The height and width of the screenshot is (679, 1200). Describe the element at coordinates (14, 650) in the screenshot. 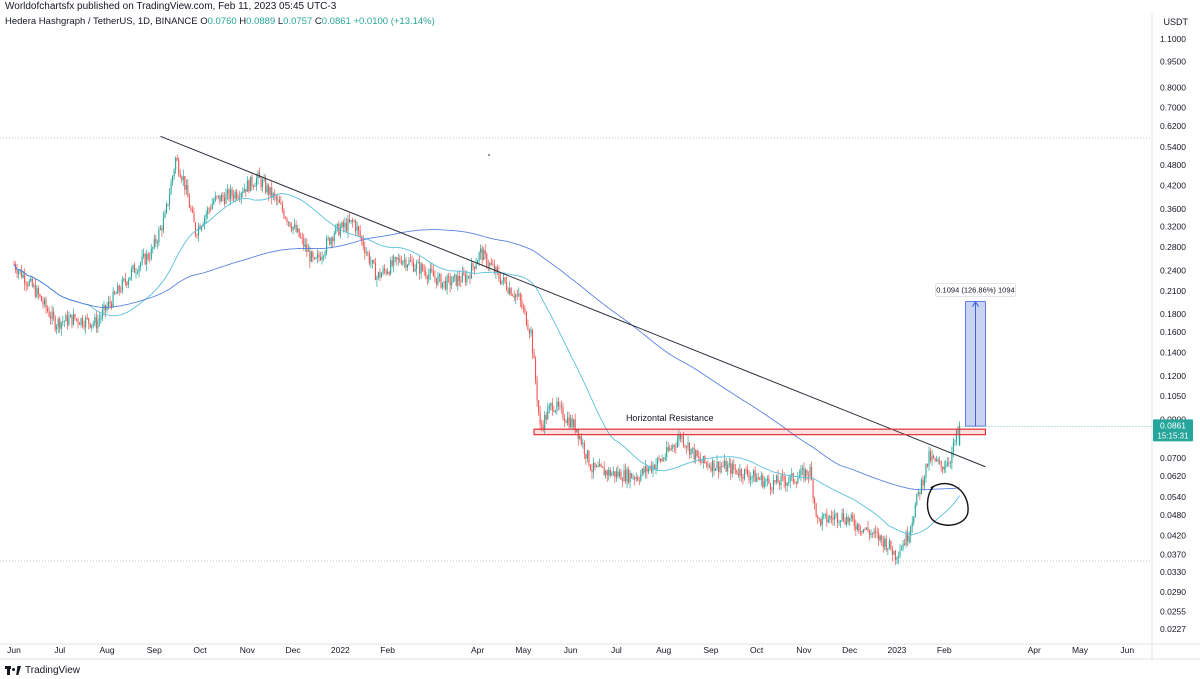

I see `x-tick-label: Jun` at that location.